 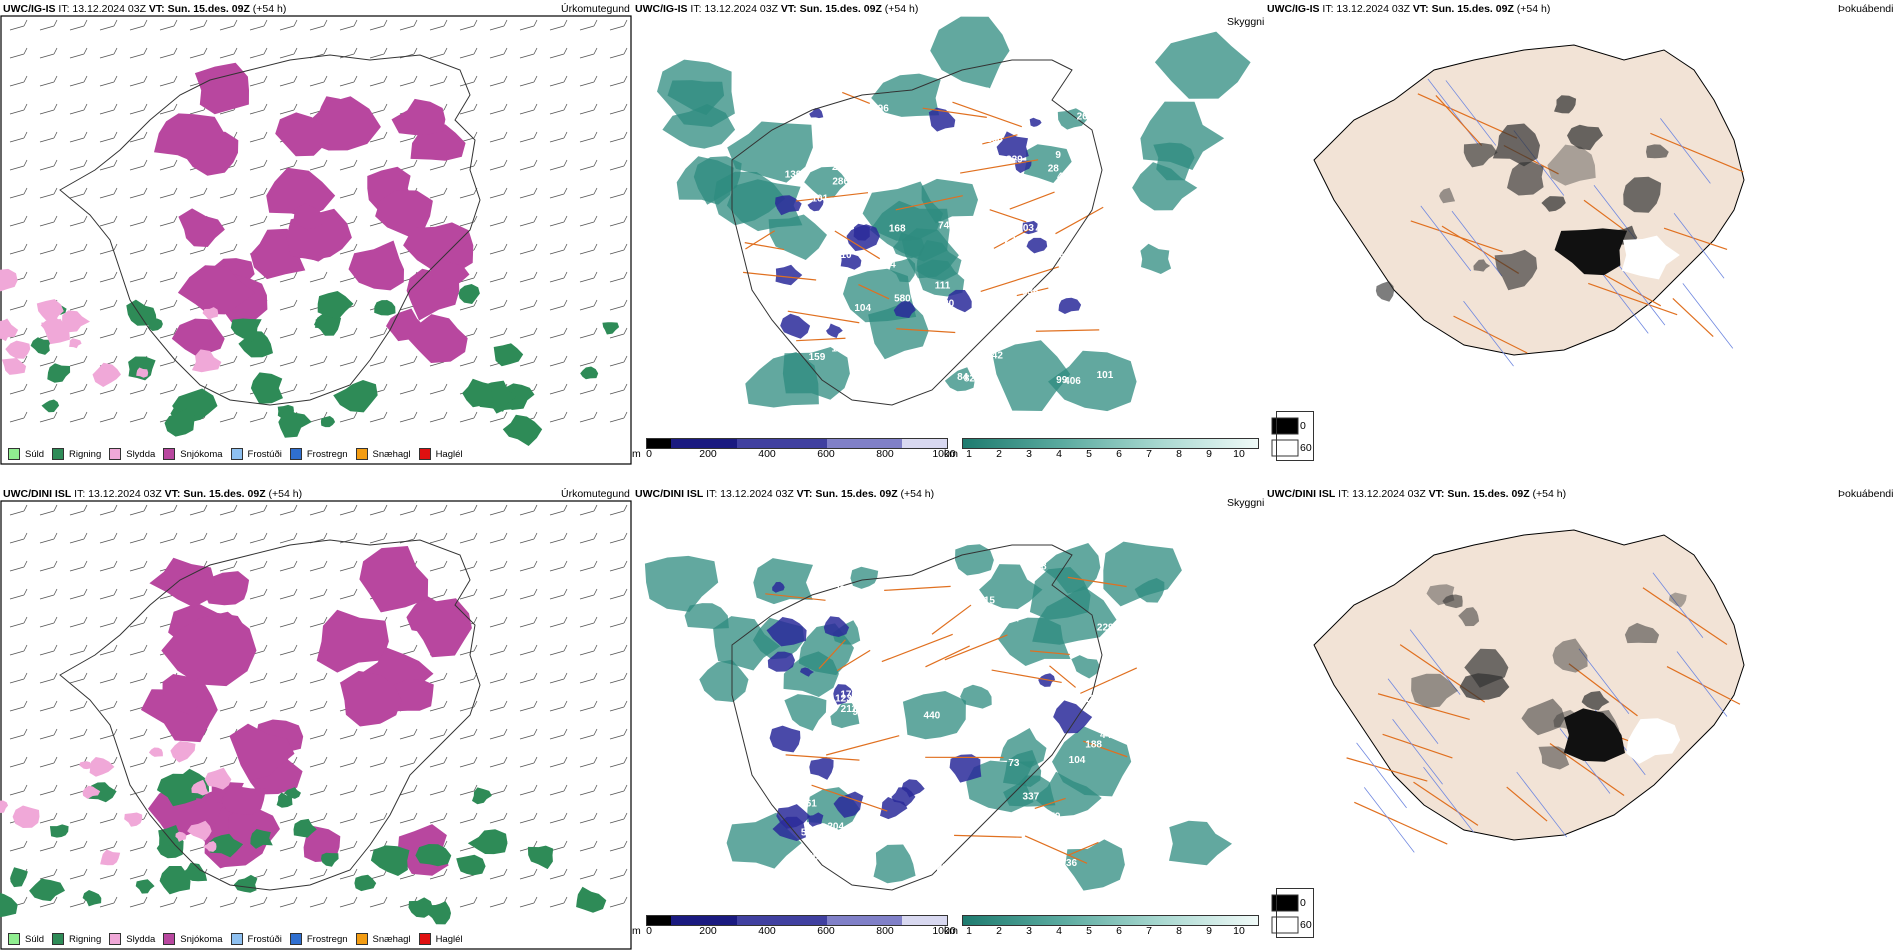 What do you see at coordinates (29, 9) in the screenshot?
I see `model-name: UWC/IG-IS` at bounding box center [29, 9].